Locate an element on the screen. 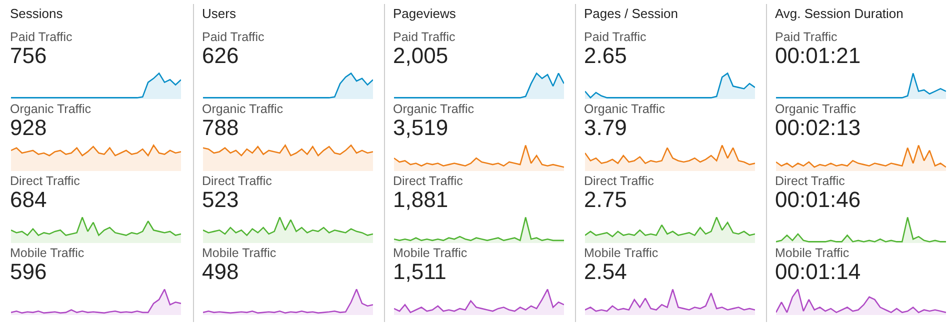 The width and height of the screenshot is (948, 325). text: 00:01:21 is located at coordinates (818, 56).